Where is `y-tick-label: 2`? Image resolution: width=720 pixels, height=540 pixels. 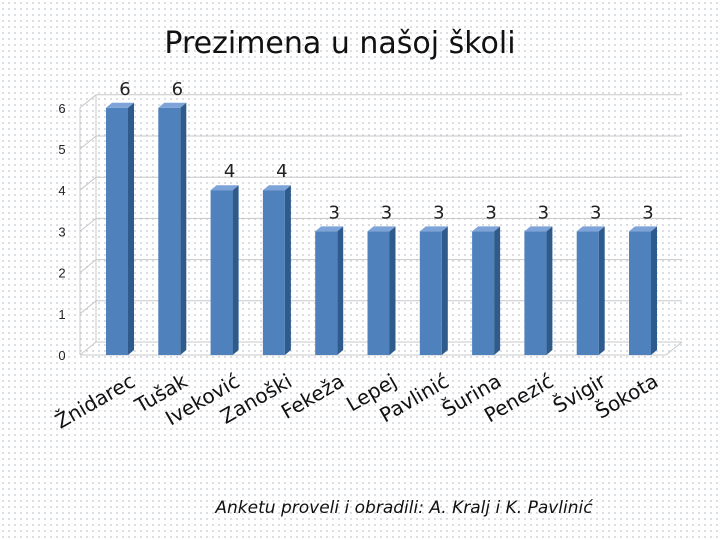
y-tick-label: 2 is located at coordinates (61, 273).